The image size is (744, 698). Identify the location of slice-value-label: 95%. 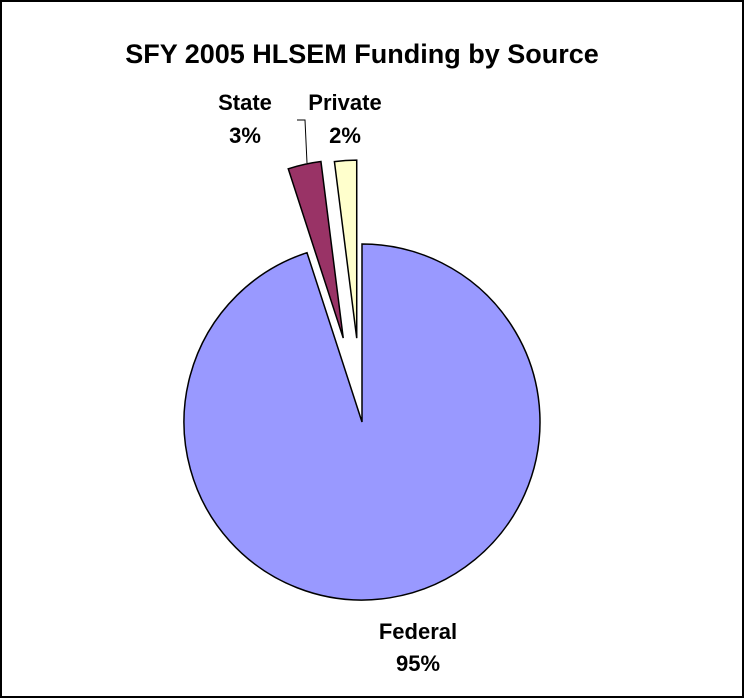
(418, 663).